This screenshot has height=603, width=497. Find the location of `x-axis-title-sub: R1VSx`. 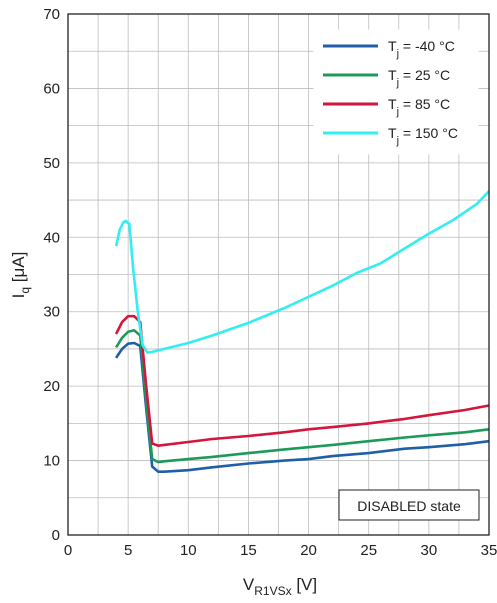

x-axis-title-sub: R1VSx is located at coordinates (272, 591).